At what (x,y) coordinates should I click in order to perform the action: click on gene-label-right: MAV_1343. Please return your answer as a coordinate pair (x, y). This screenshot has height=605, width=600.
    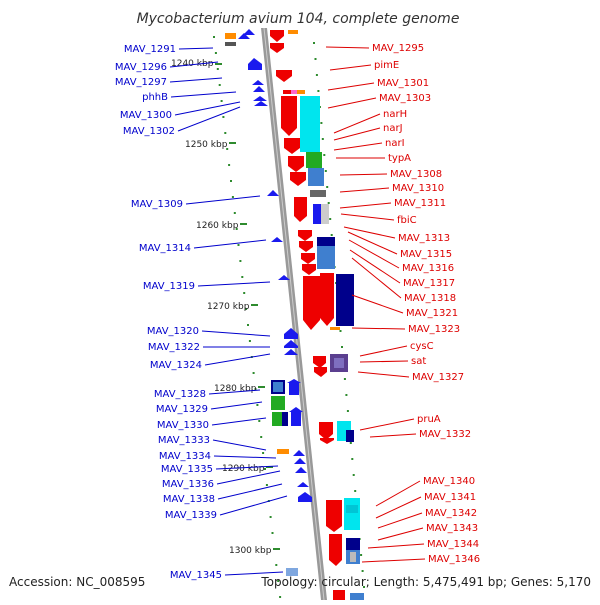
    Looking at the image, I should click on (452, 528).